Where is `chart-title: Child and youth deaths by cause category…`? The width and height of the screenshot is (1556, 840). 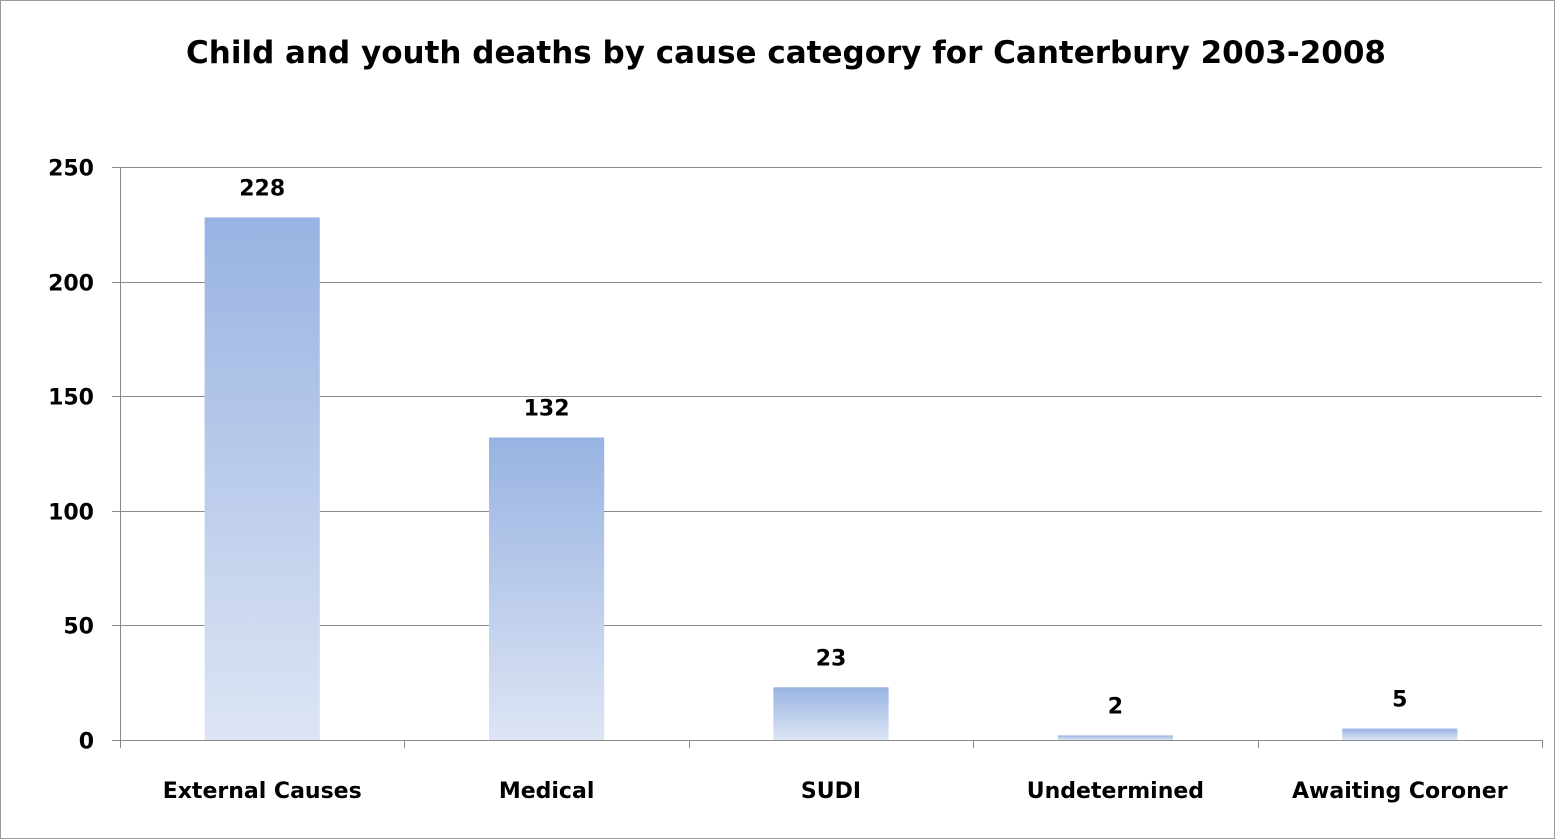
chart-title: Child and youth deaths by cause category… is located at coordinates (786, 53).